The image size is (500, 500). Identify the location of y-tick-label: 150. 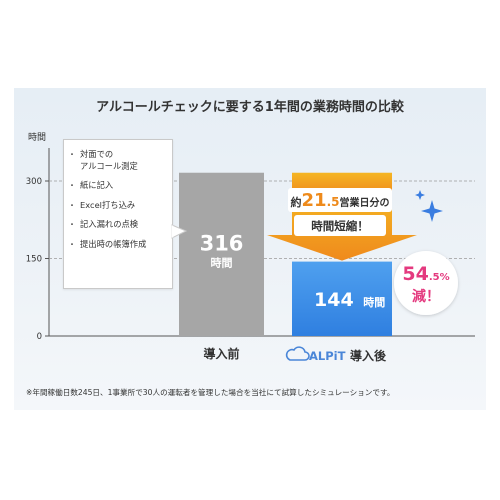
(34, 260).